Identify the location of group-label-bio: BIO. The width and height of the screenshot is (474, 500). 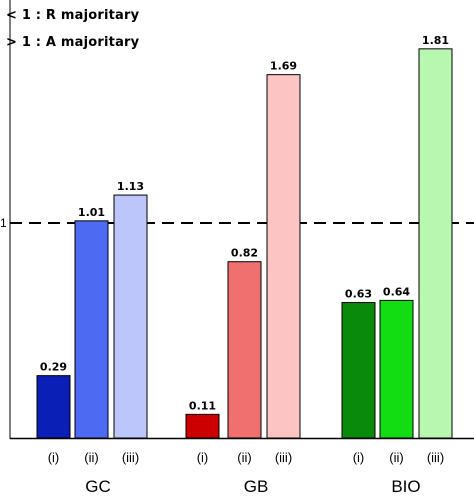
(406, 486).